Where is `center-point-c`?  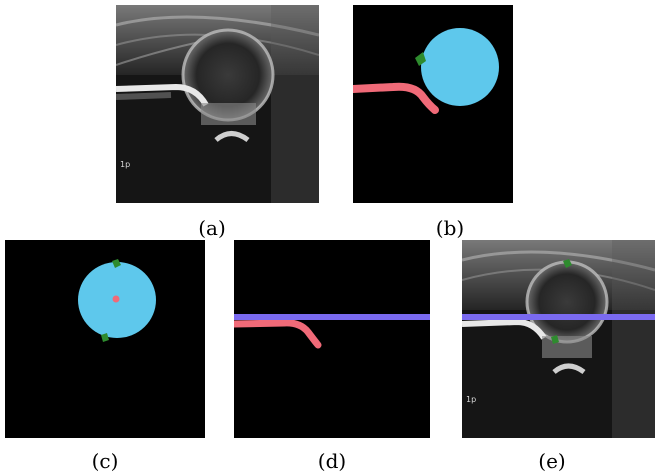 center-point-c is located at coordinates (116, 299).